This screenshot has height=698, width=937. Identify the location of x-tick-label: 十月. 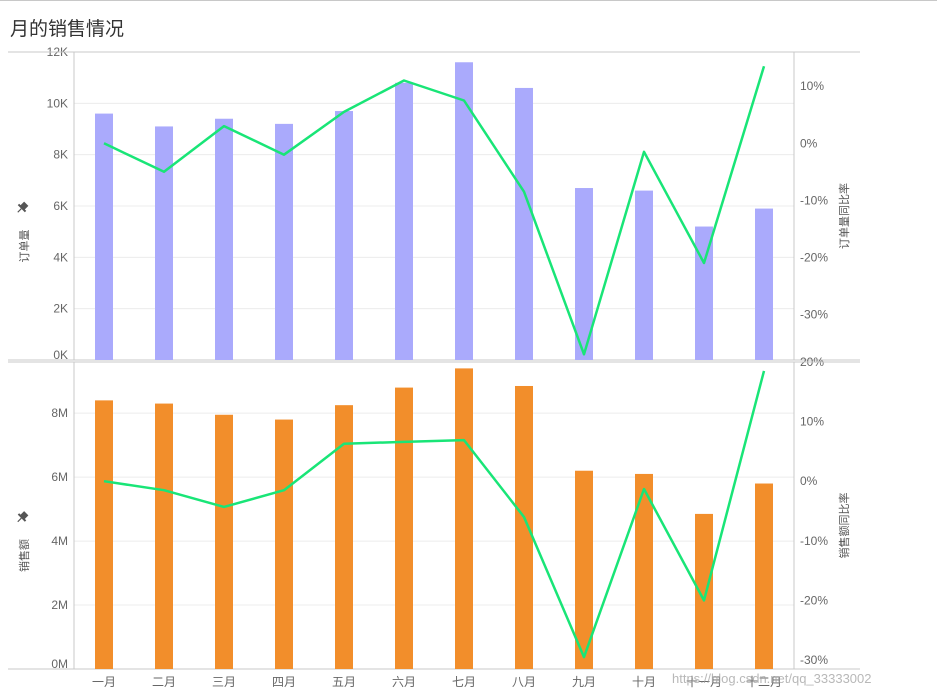
(644, 682).